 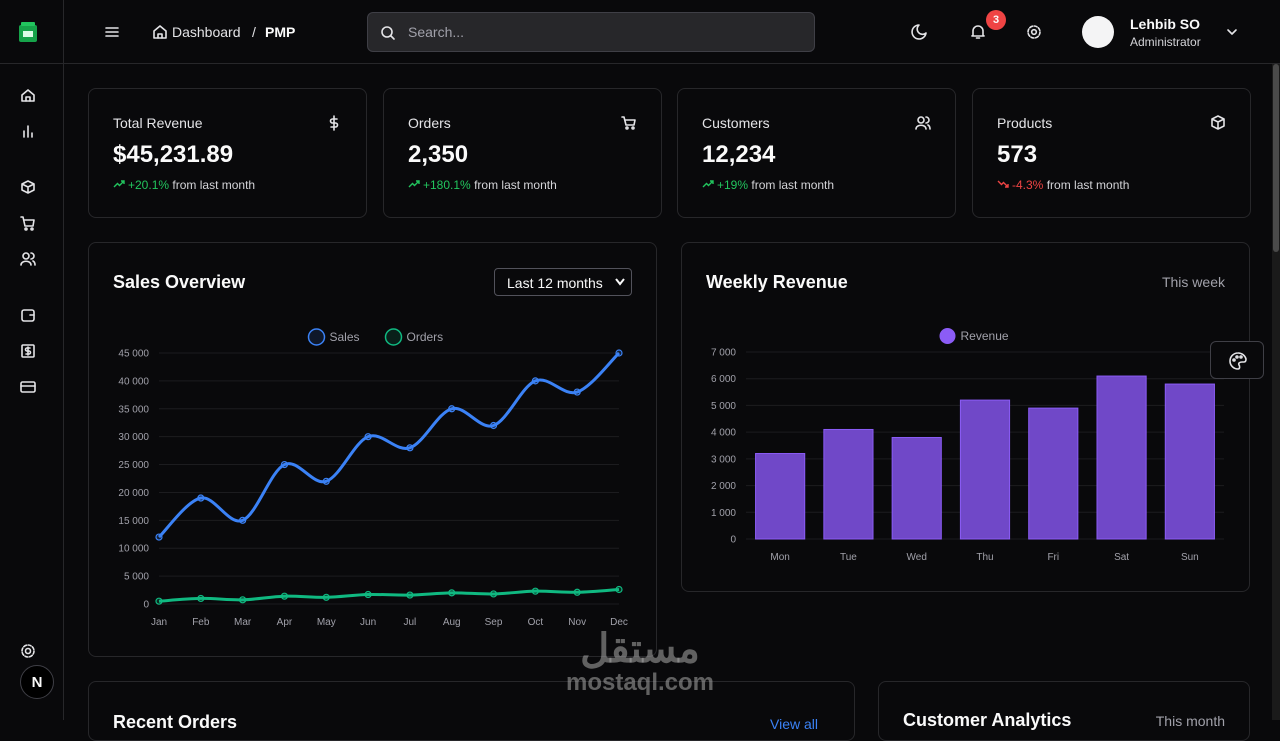 I want to click on nav-customers, so click(x=28, y=259).